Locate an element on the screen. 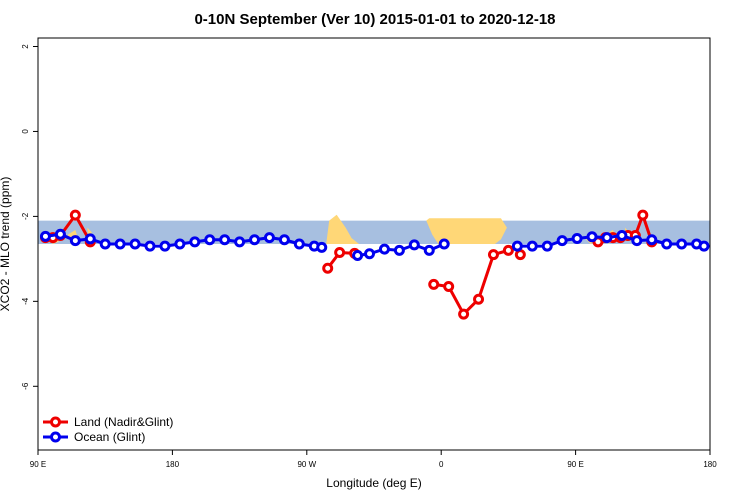 This screenshot has width=750, height=500. x-tick-label-4: 90 E is located at coordinates (575, 464).